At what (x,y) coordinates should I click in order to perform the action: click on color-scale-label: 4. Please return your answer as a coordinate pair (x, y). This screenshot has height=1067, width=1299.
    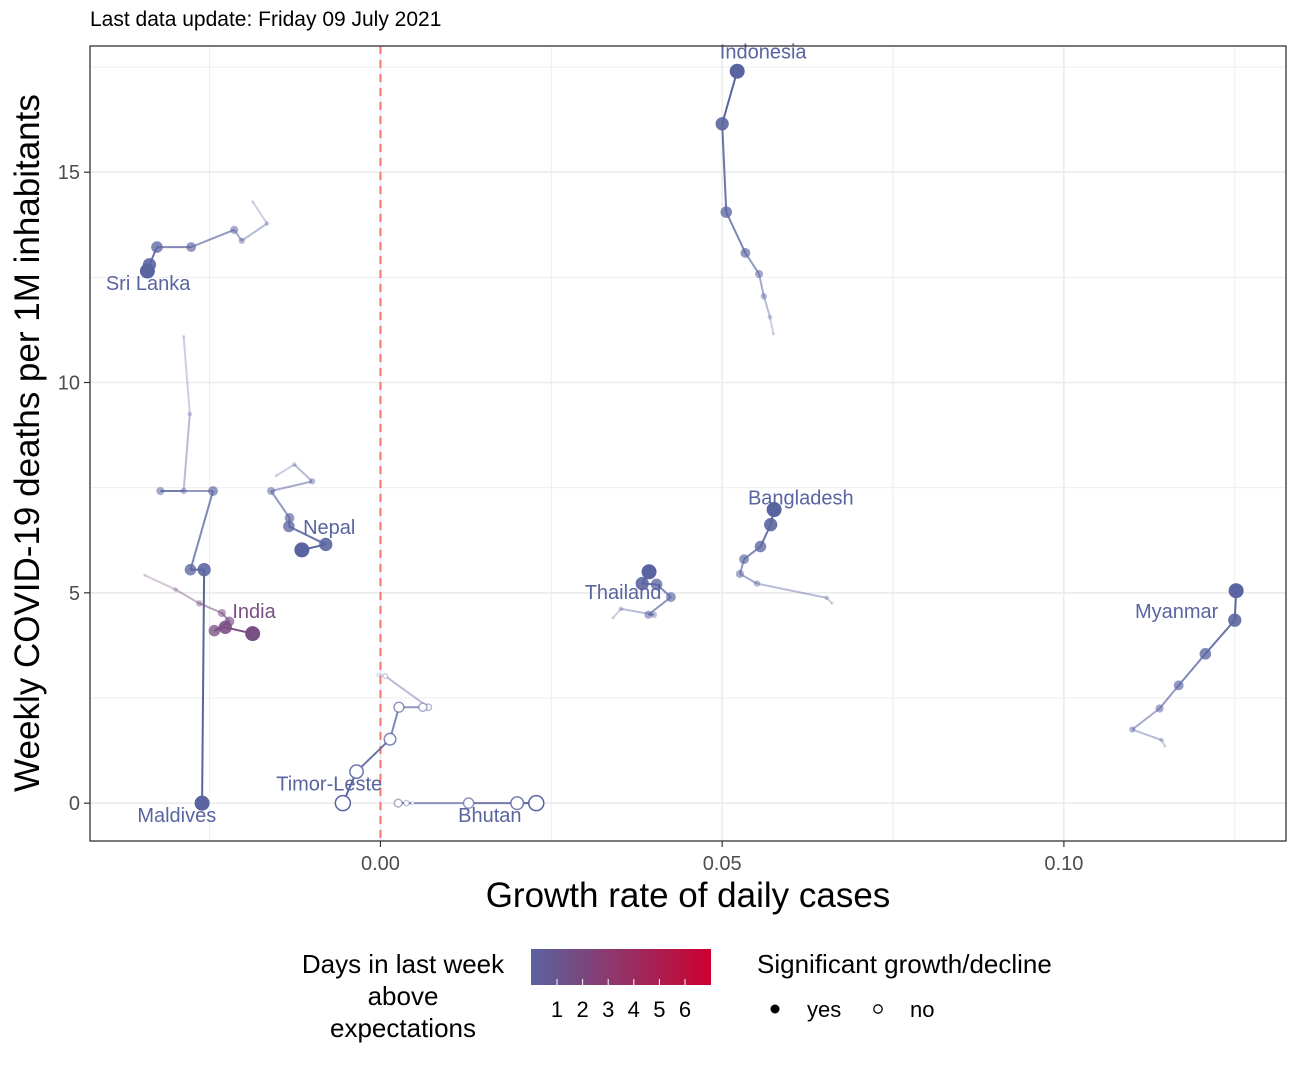
    Looking at the image, I should click on (634, 1009).